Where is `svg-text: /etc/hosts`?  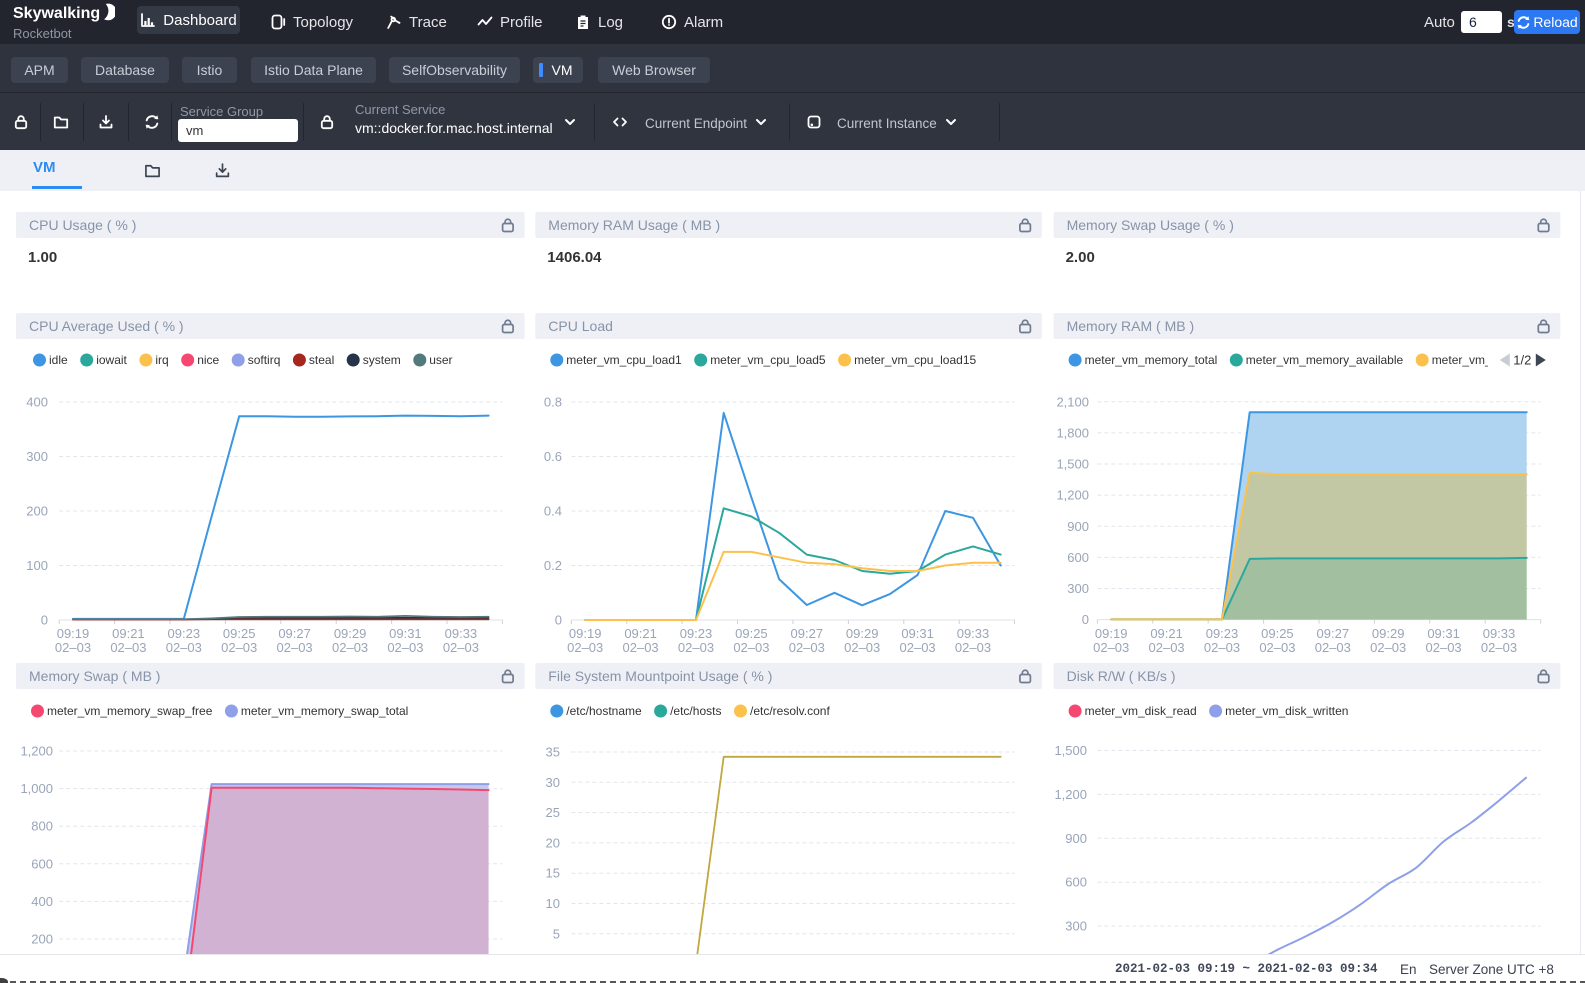 svg-text: /etc/hosts is located at coordinates (695, 711).